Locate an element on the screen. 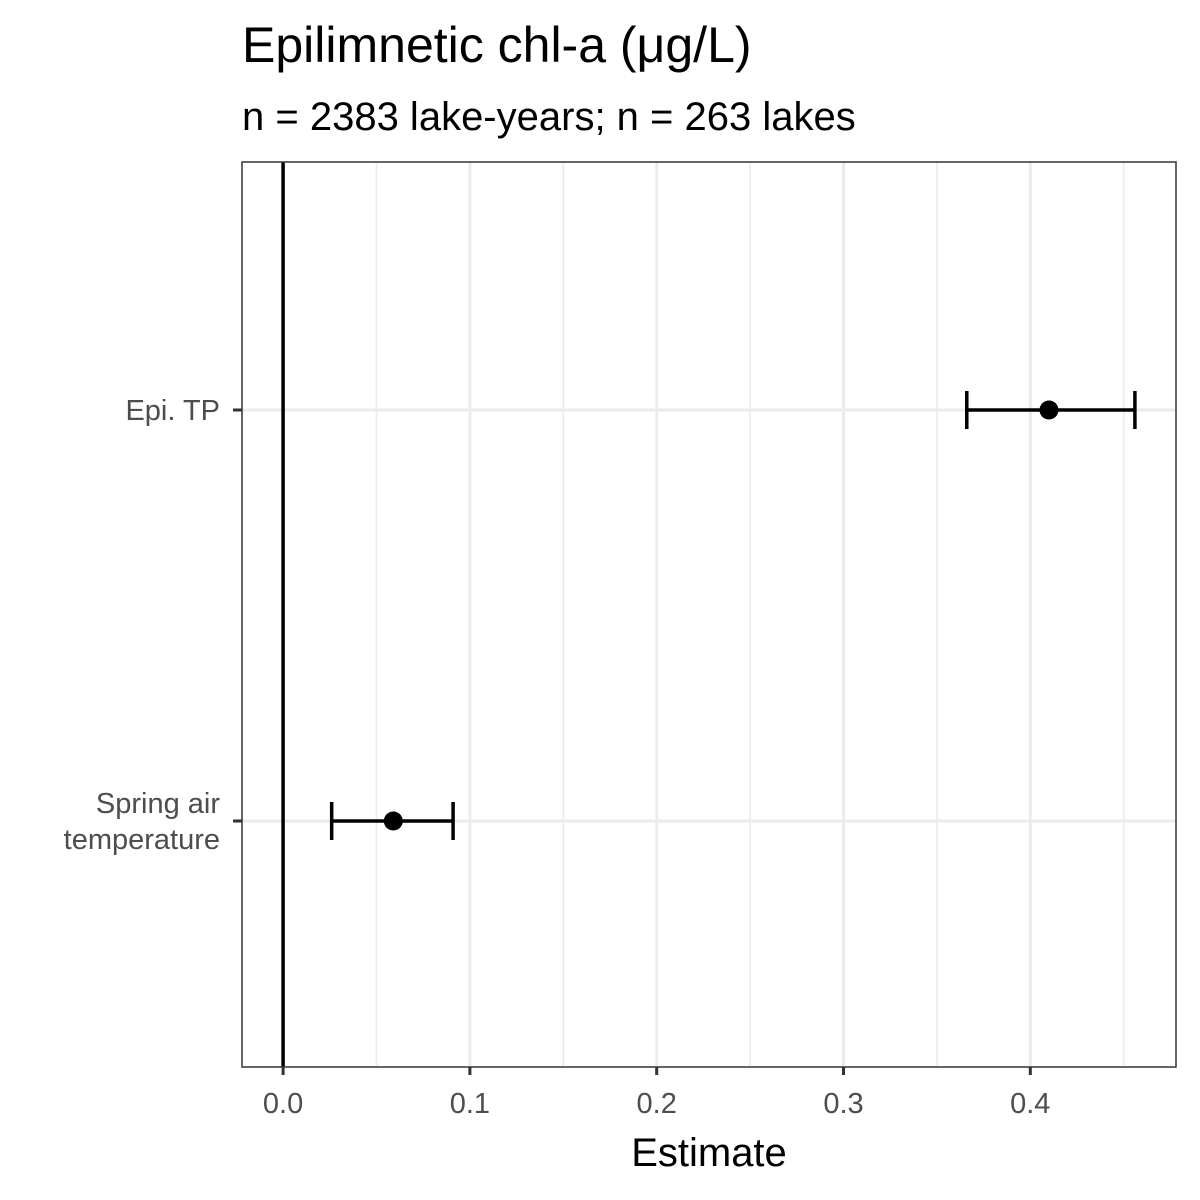 This screenshot has width=1200, height=1200. x-tick-label: 0.0 is located at coordinates (283, 1104).